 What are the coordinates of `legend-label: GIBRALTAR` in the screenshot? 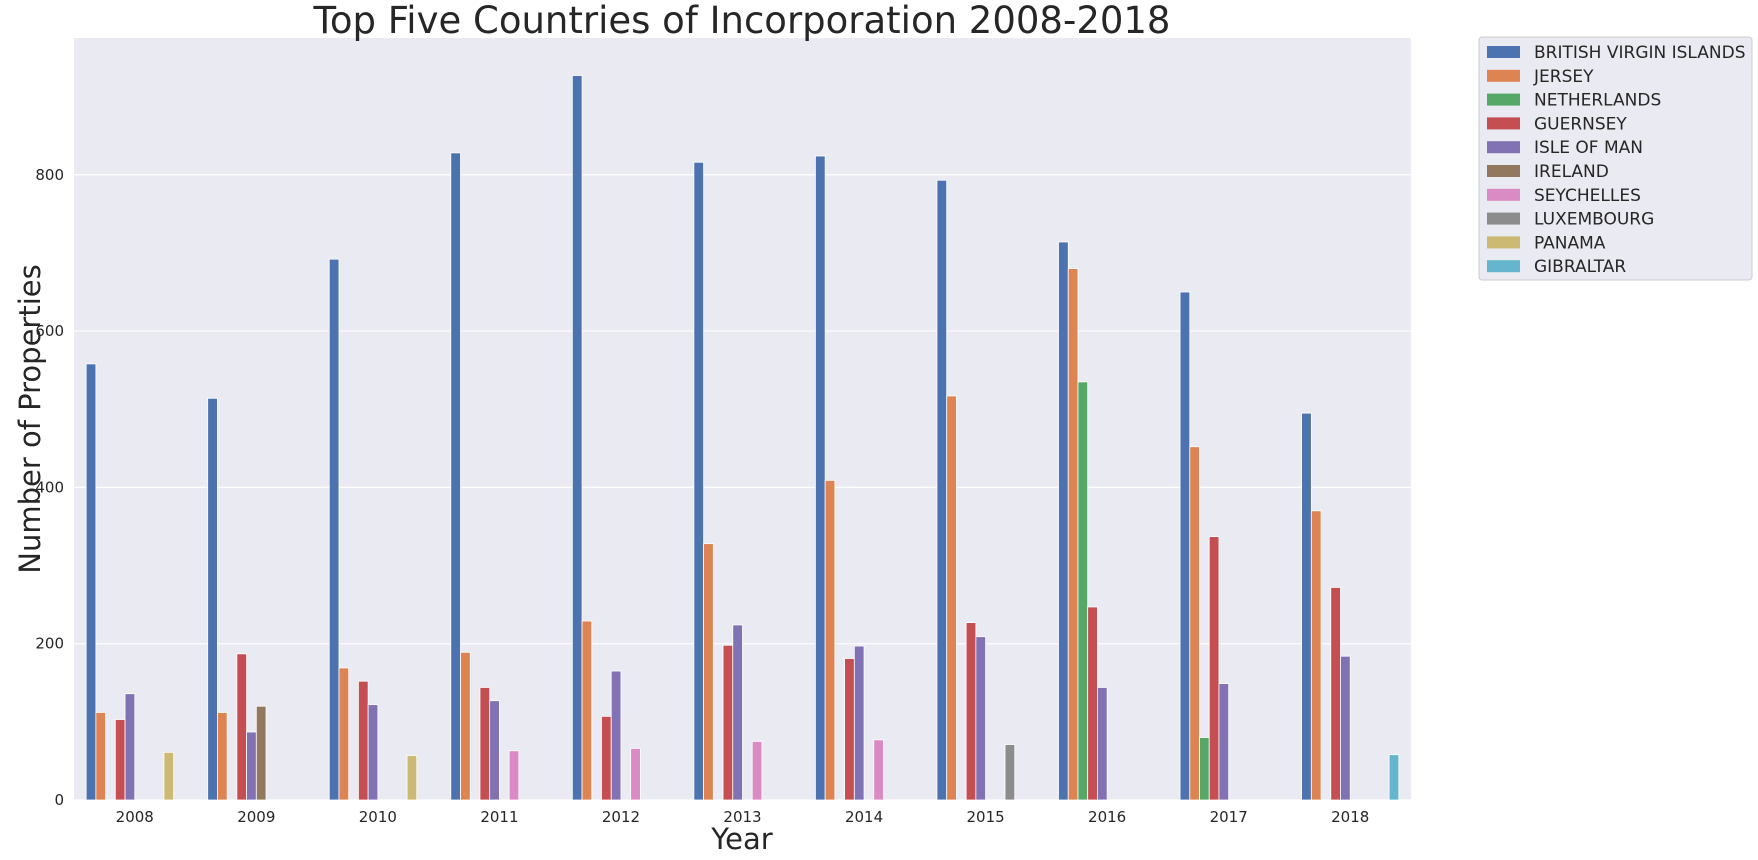 It's located at (1580, 267).